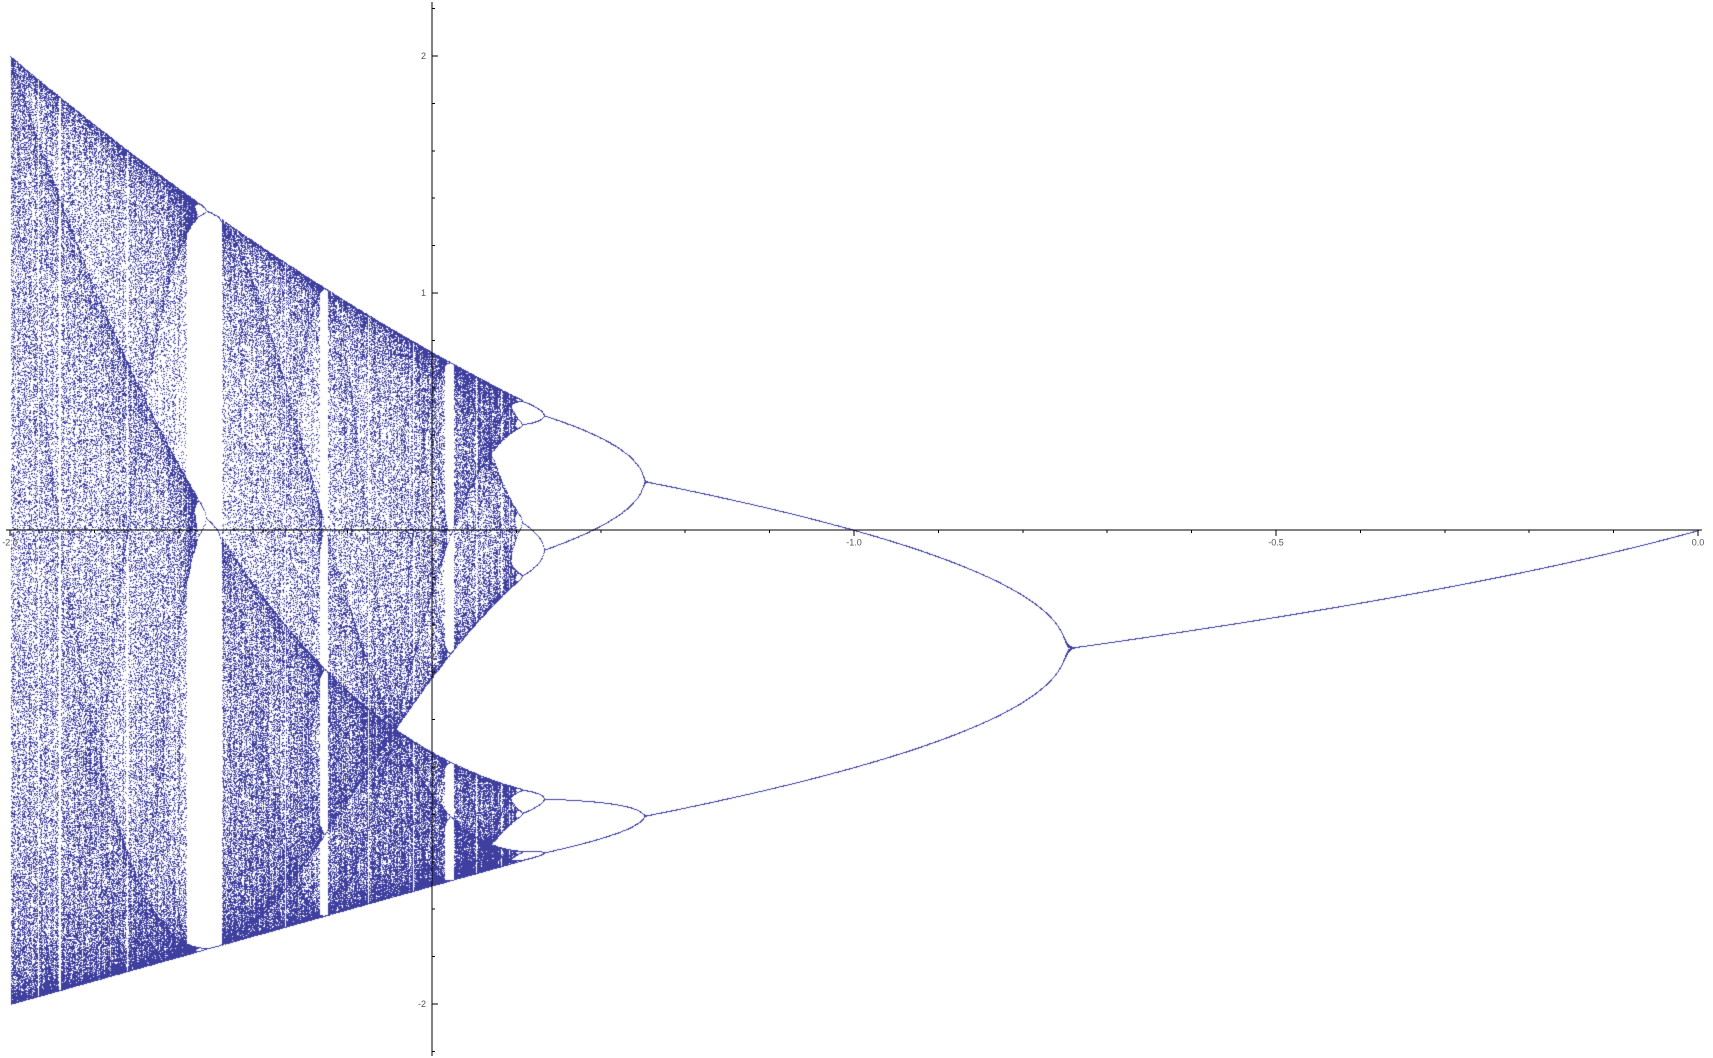  I want to click on y-tick-label: 1, so click(423, 293).